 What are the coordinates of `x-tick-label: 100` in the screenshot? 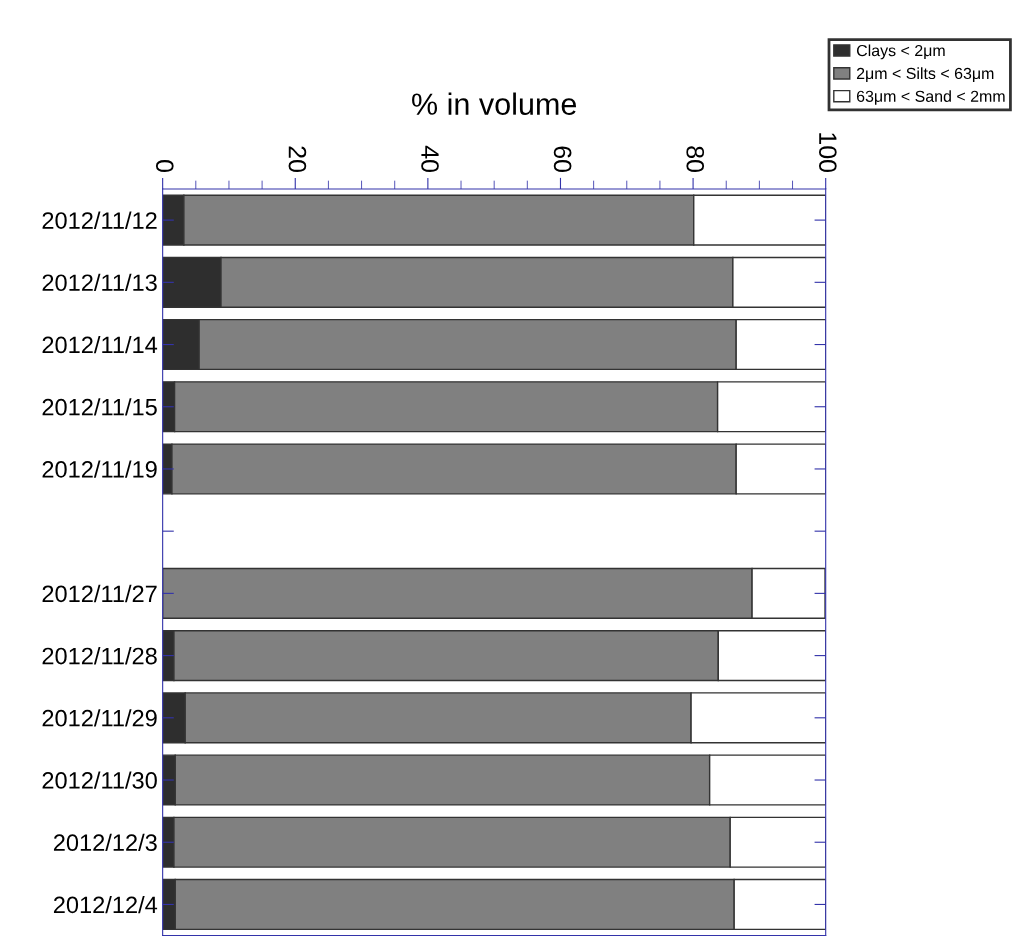 It's located at (827, 153).